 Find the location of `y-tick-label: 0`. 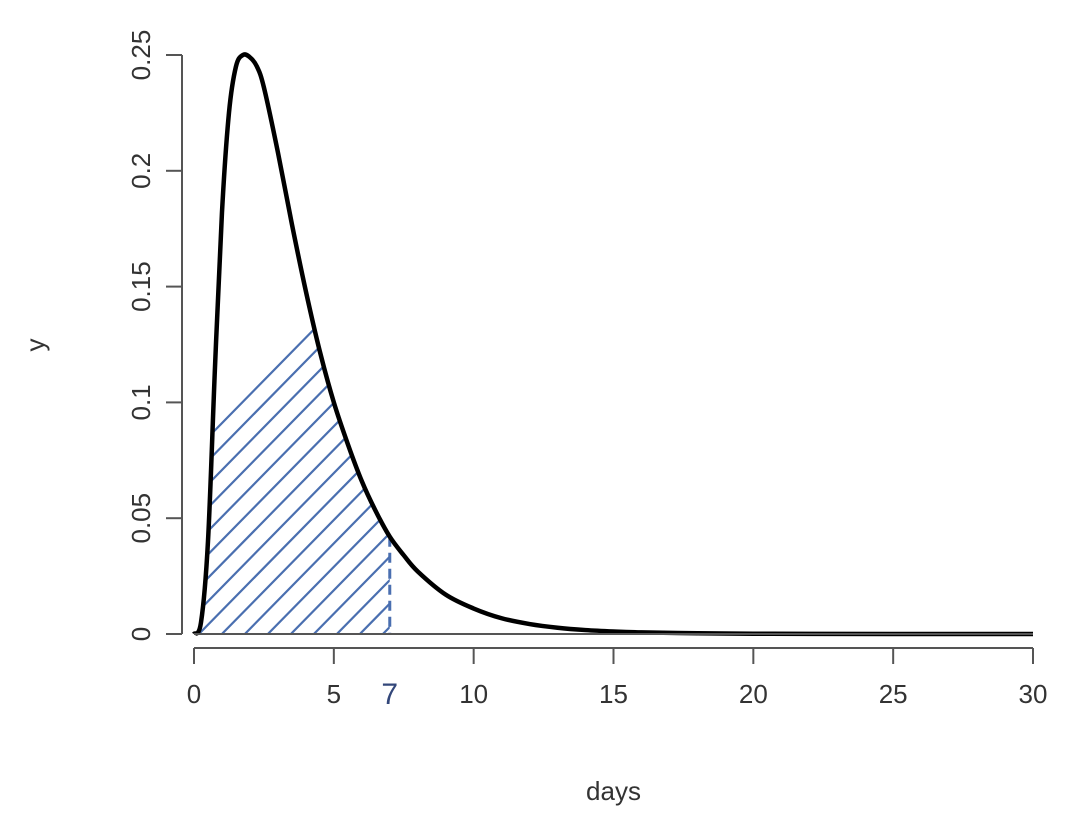

y-tick-label: 0 is located at coordinates (141, 634).